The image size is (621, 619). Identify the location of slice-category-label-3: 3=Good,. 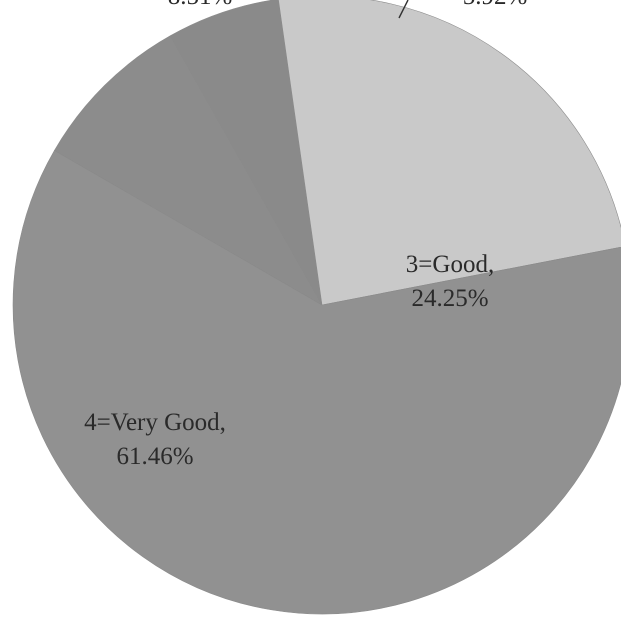
(450, 264).